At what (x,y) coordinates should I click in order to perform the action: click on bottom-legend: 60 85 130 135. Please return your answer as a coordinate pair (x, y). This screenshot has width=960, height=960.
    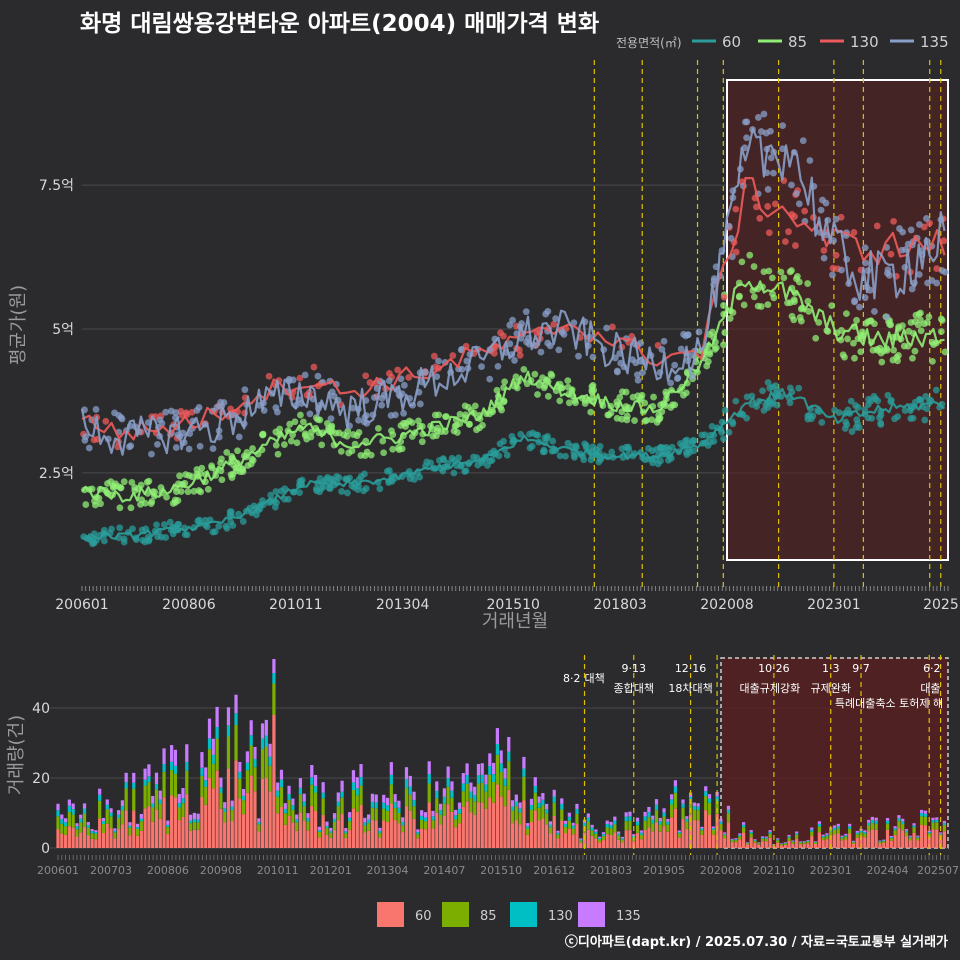
    Looking at the image, I should click on (509, 914).